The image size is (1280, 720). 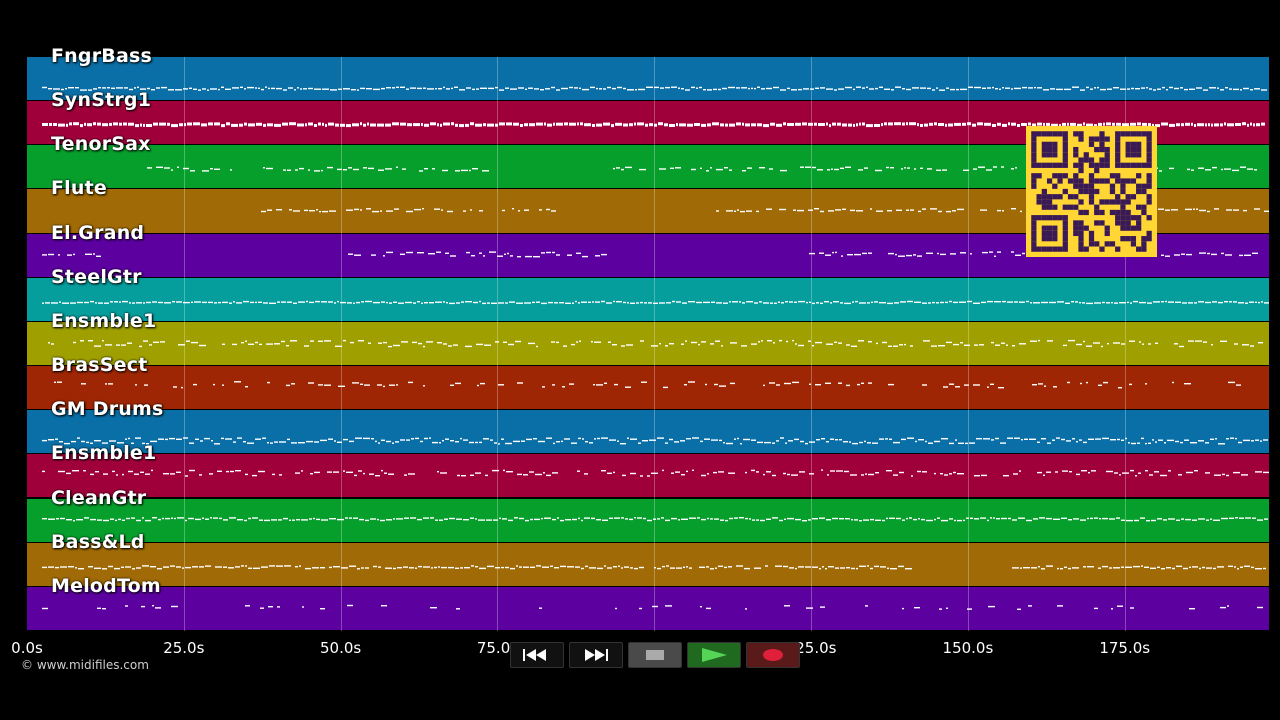 What do you see at coordinates (648, 343) in the screenshot?
I see `track-lane` at bounding box center [648, 343].